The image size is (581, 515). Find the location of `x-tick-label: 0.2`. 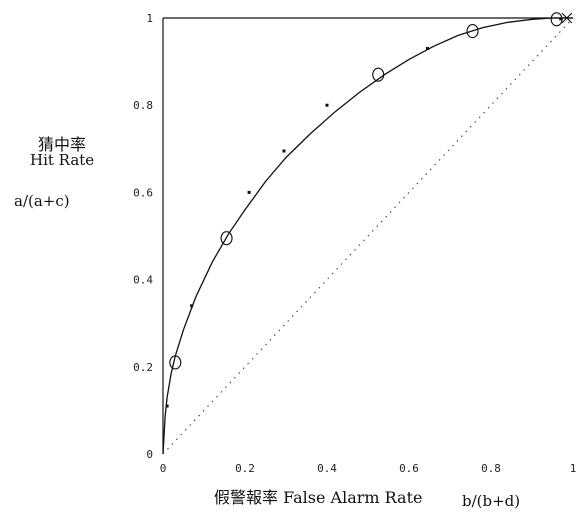

x-tick-label: 0.2 is located at coordinates (245, 468).